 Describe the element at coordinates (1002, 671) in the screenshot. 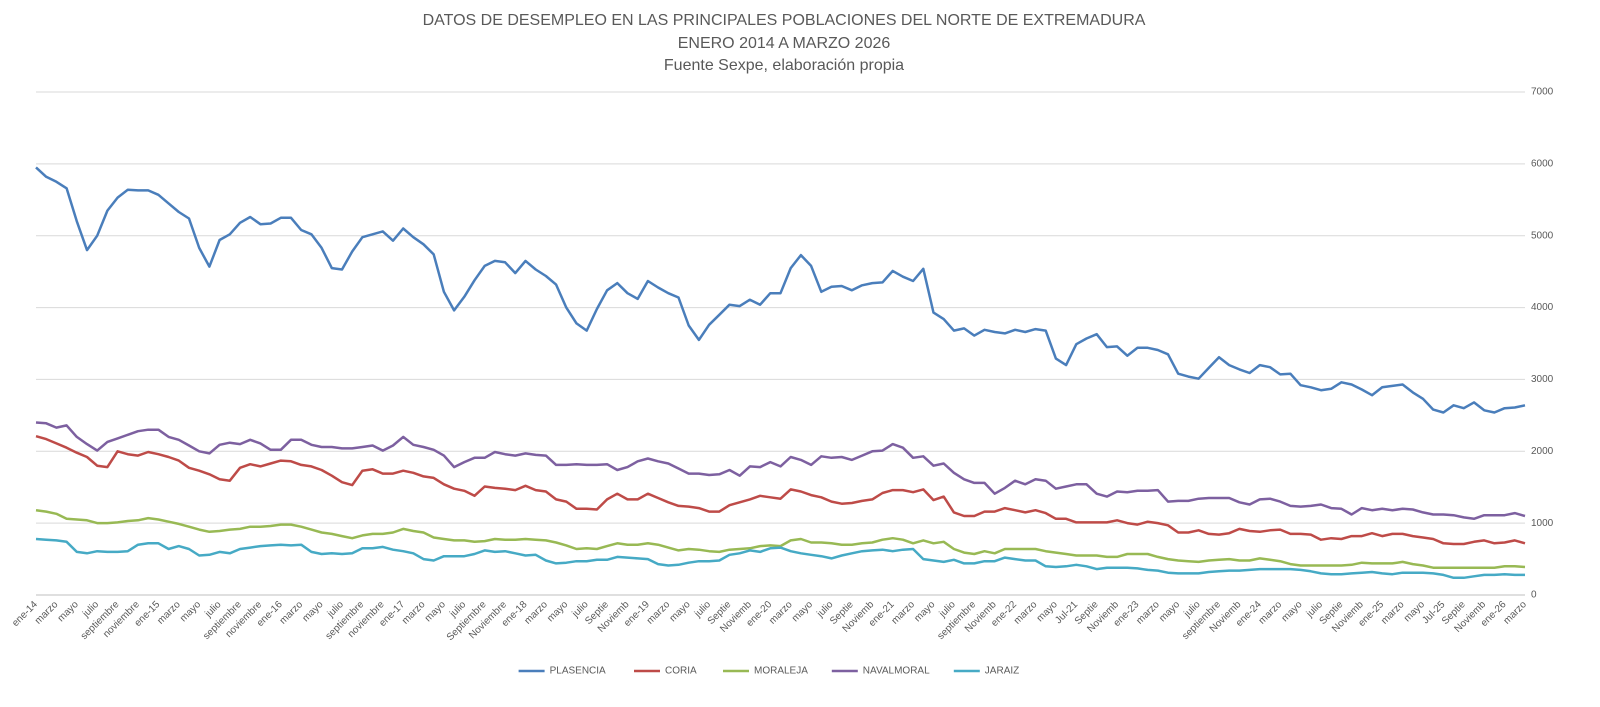

I see `legend-label: JARAIZ` at that location.